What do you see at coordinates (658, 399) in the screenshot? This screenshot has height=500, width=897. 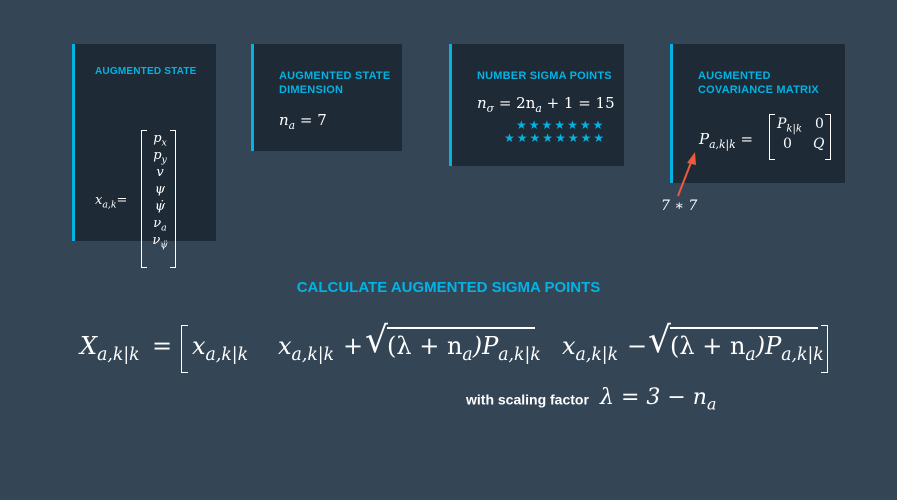 I see `scaling-equation: λ = 3 − na` at bounding box center [658, 399].